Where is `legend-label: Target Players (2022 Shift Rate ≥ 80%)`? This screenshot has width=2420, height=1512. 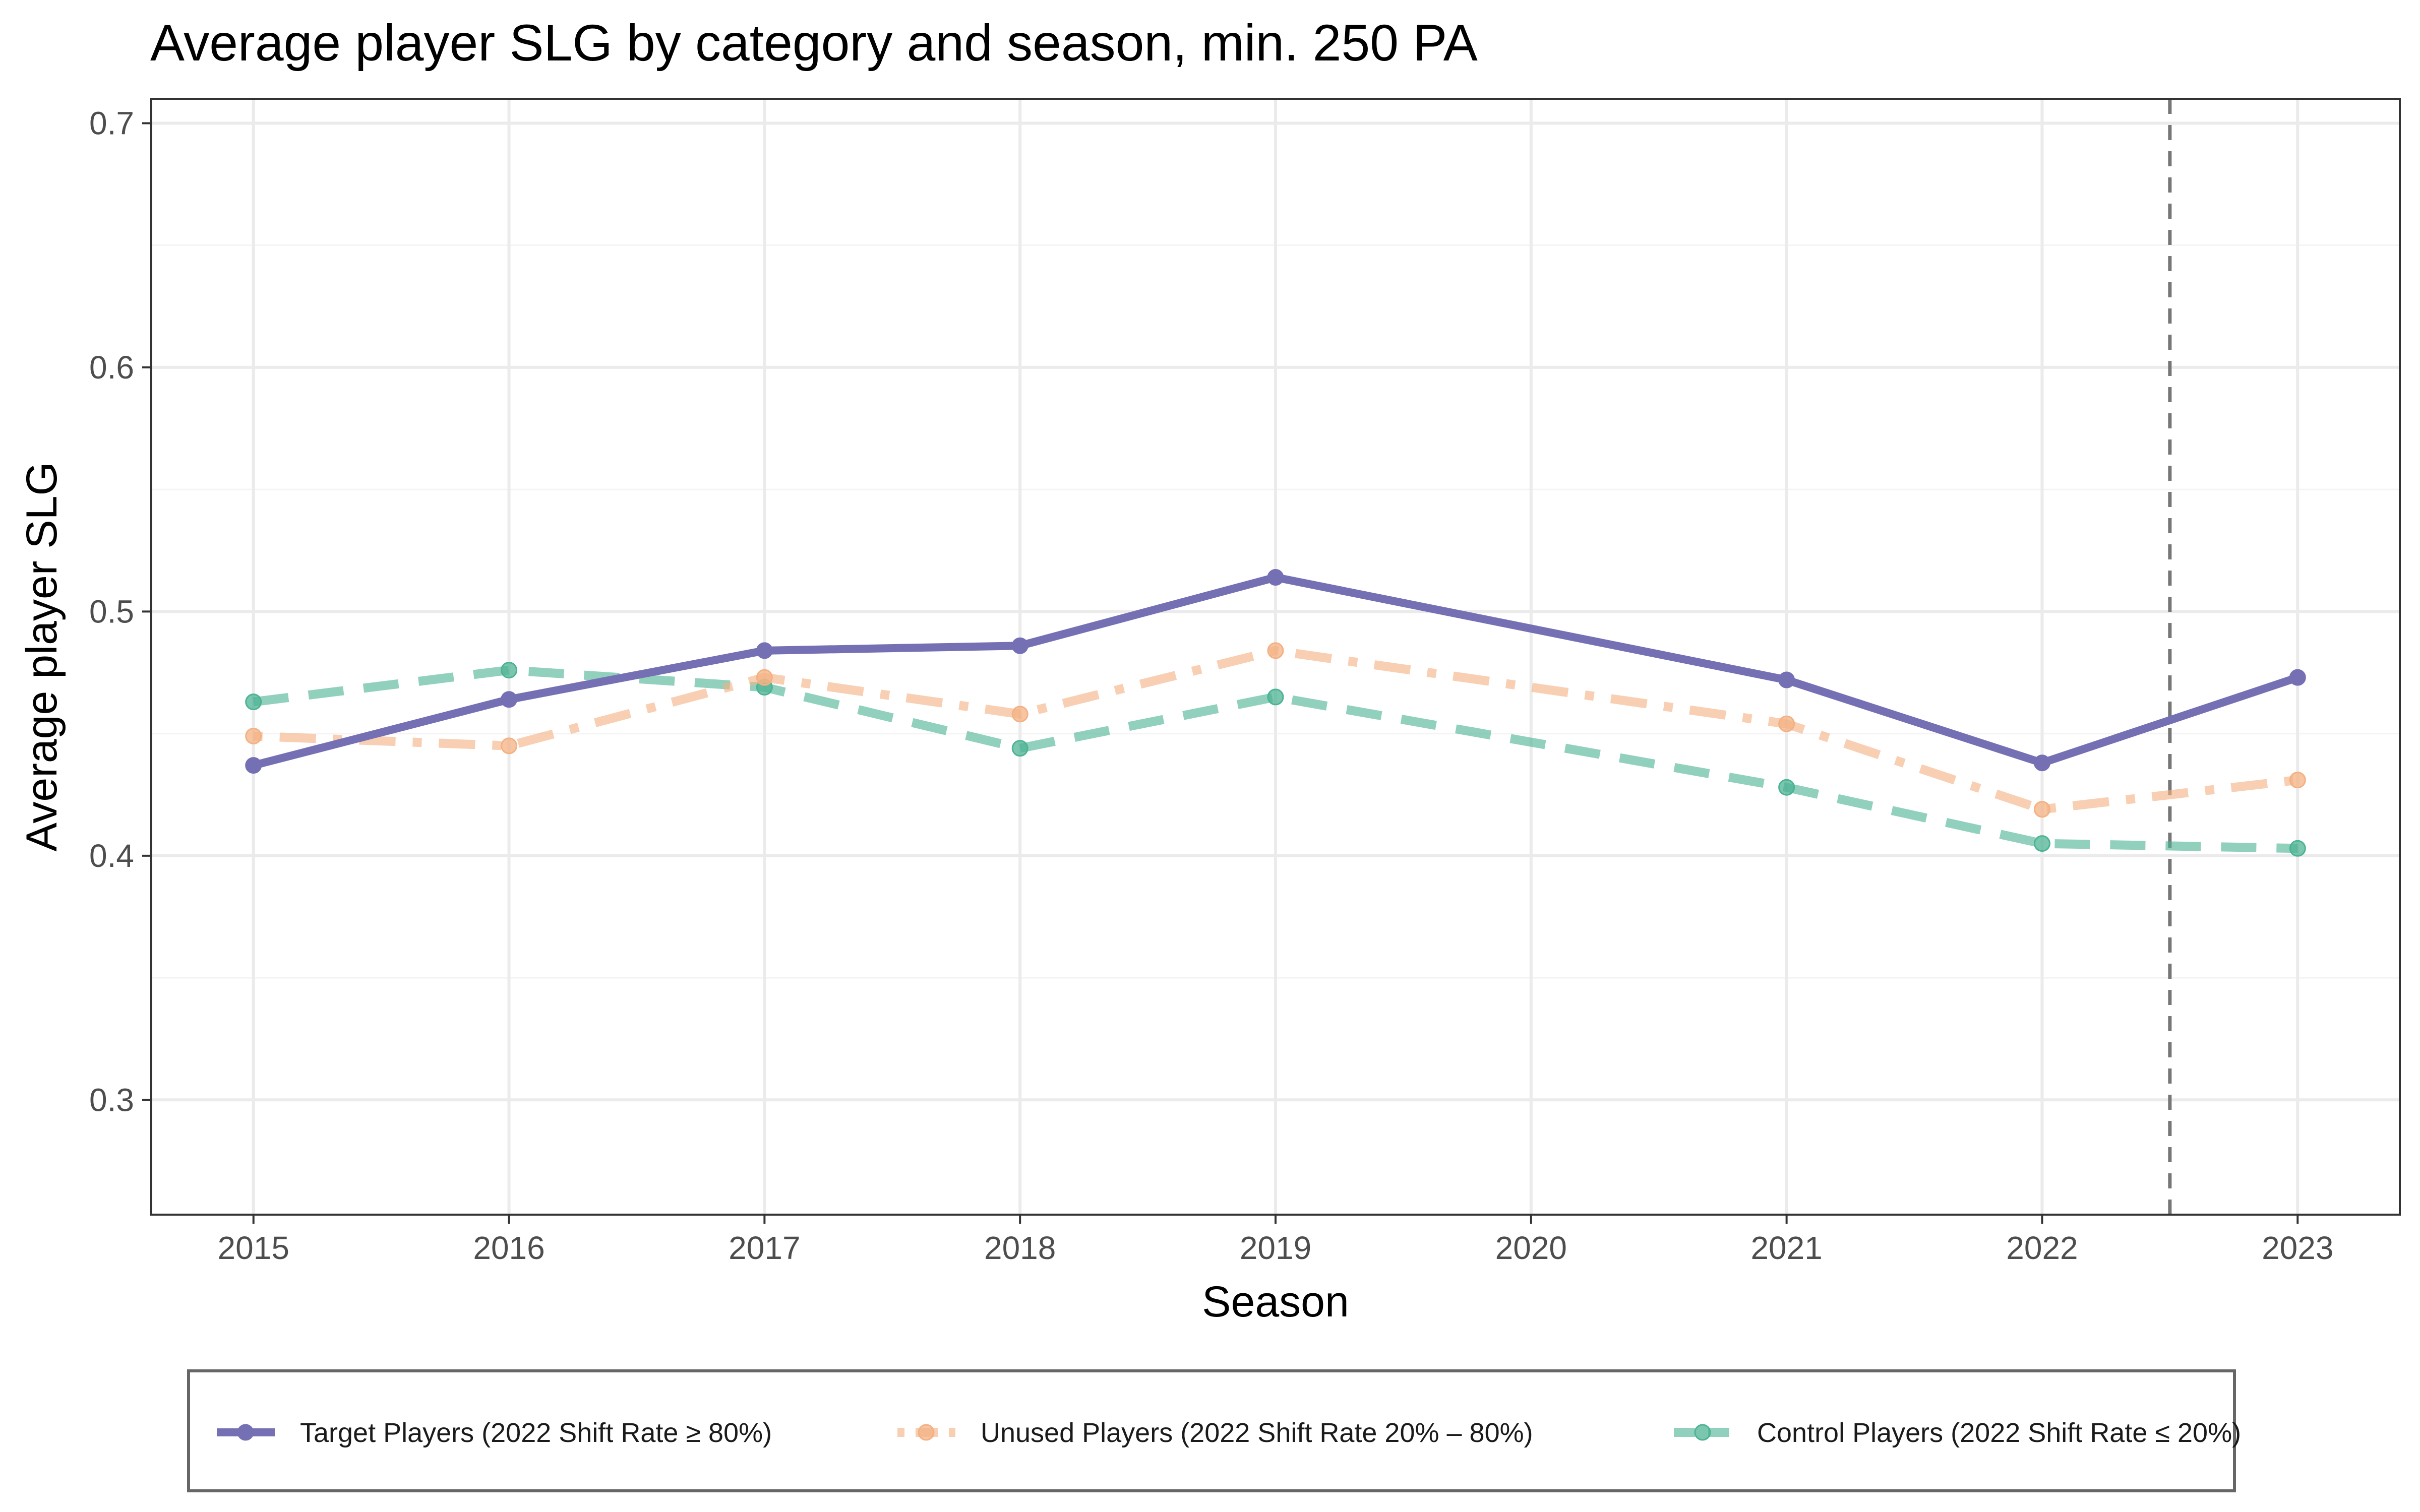 legend-label: Target Players (2022 Shift Rate ≥ 80%) is located at coordinates (536, 1433).